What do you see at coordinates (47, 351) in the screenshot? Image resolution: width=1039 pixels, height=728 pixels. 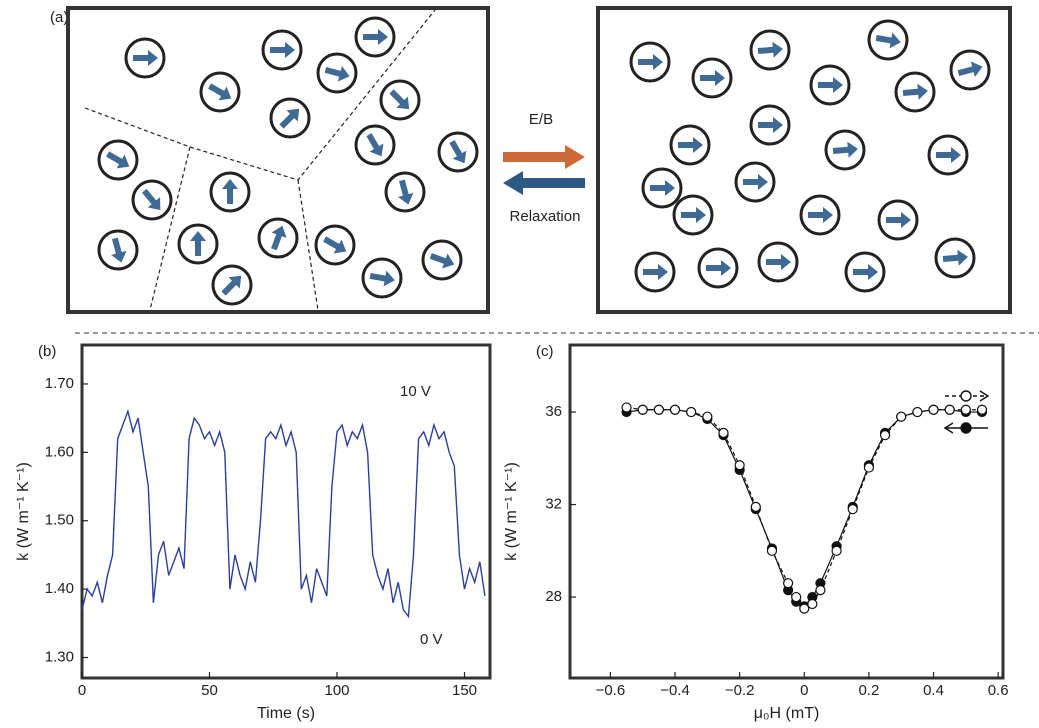 I see `panel-label: (b)` at bounding box center [47, 351].